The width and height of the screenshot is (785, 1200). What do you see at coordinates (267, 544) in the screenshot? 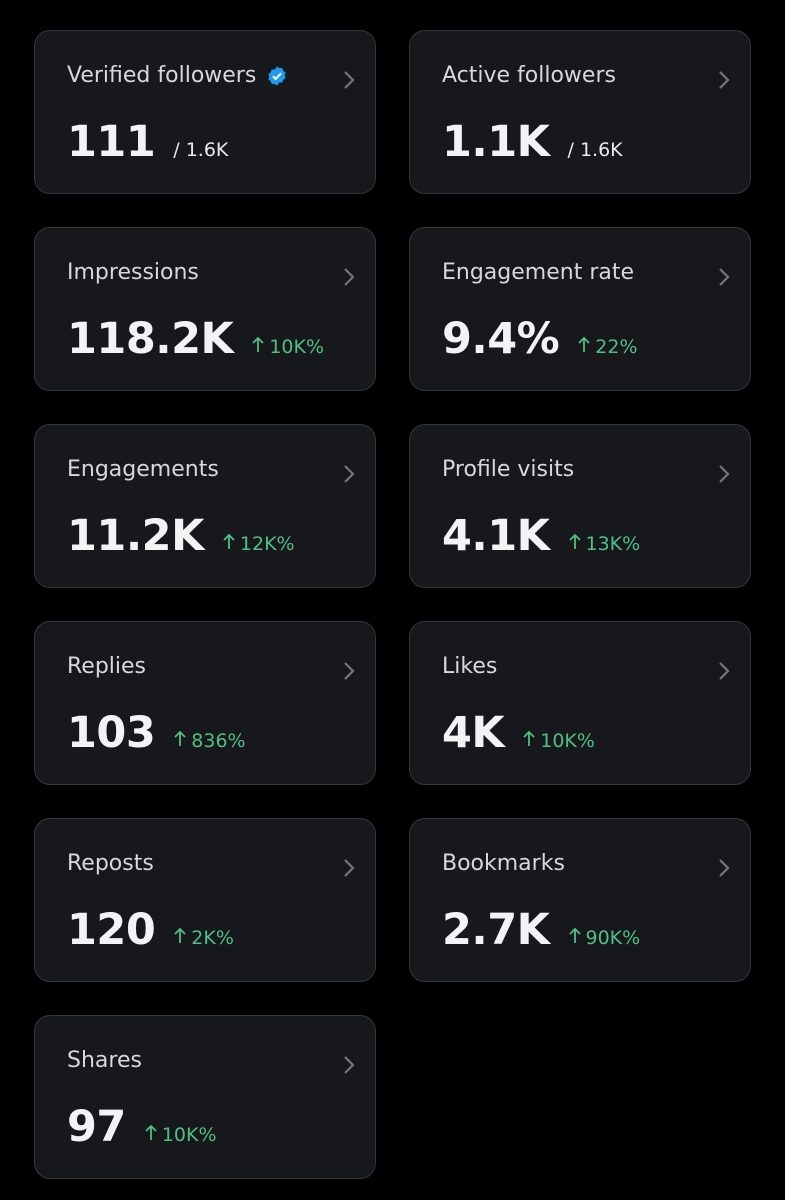
I see `change-text: 12K%` at bounding box center [267, 544].